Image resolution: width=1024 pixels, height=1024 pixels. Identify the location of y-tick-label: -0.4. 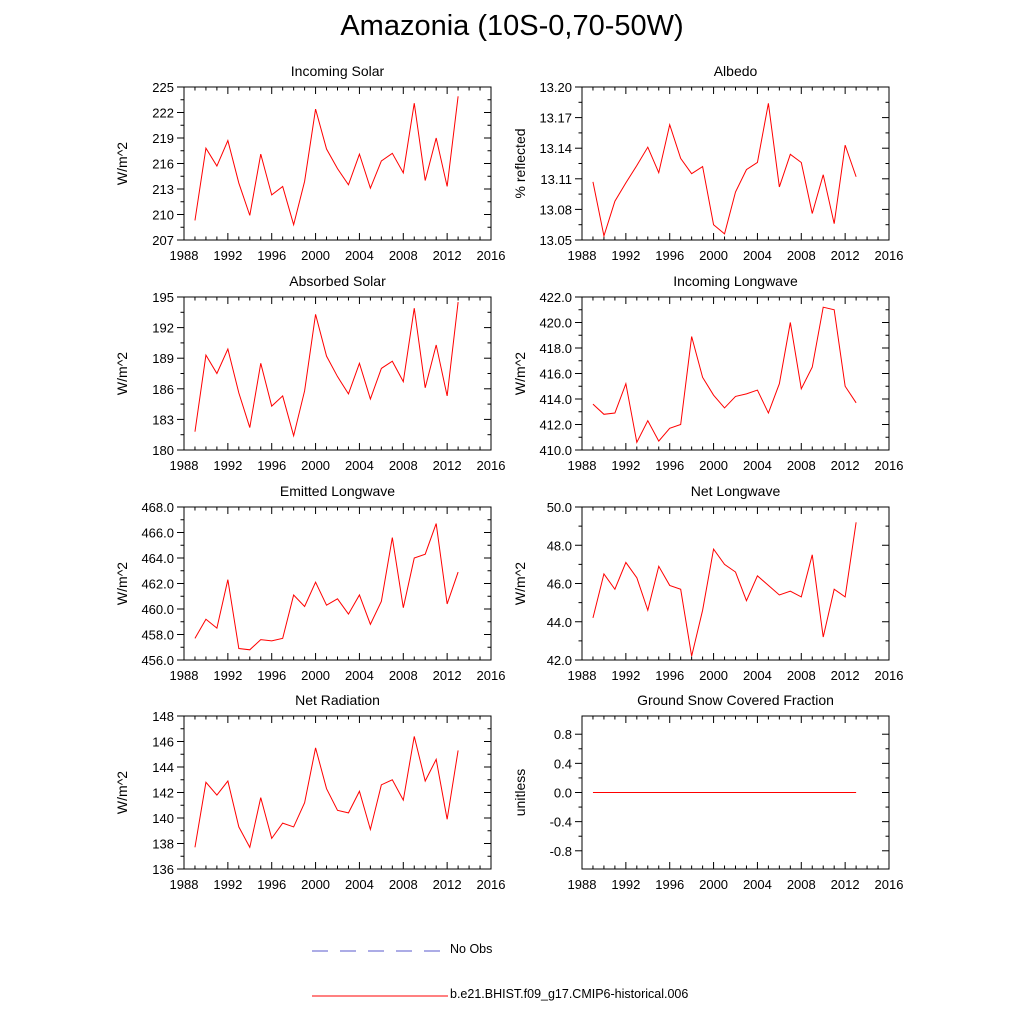
(561, 822).